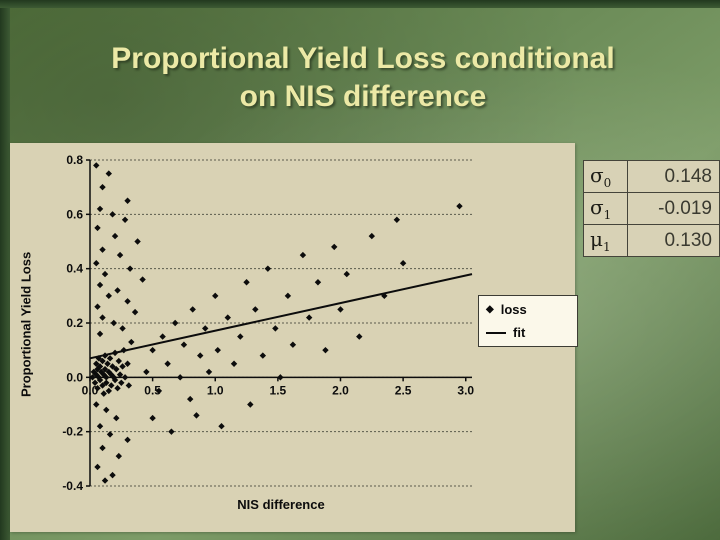 The width and height of the screenshot is (720, 540). What do you see at coordinates (5, 270) in the screenshot?
I see `slide-frame-left` at bounding box center [5, 270].